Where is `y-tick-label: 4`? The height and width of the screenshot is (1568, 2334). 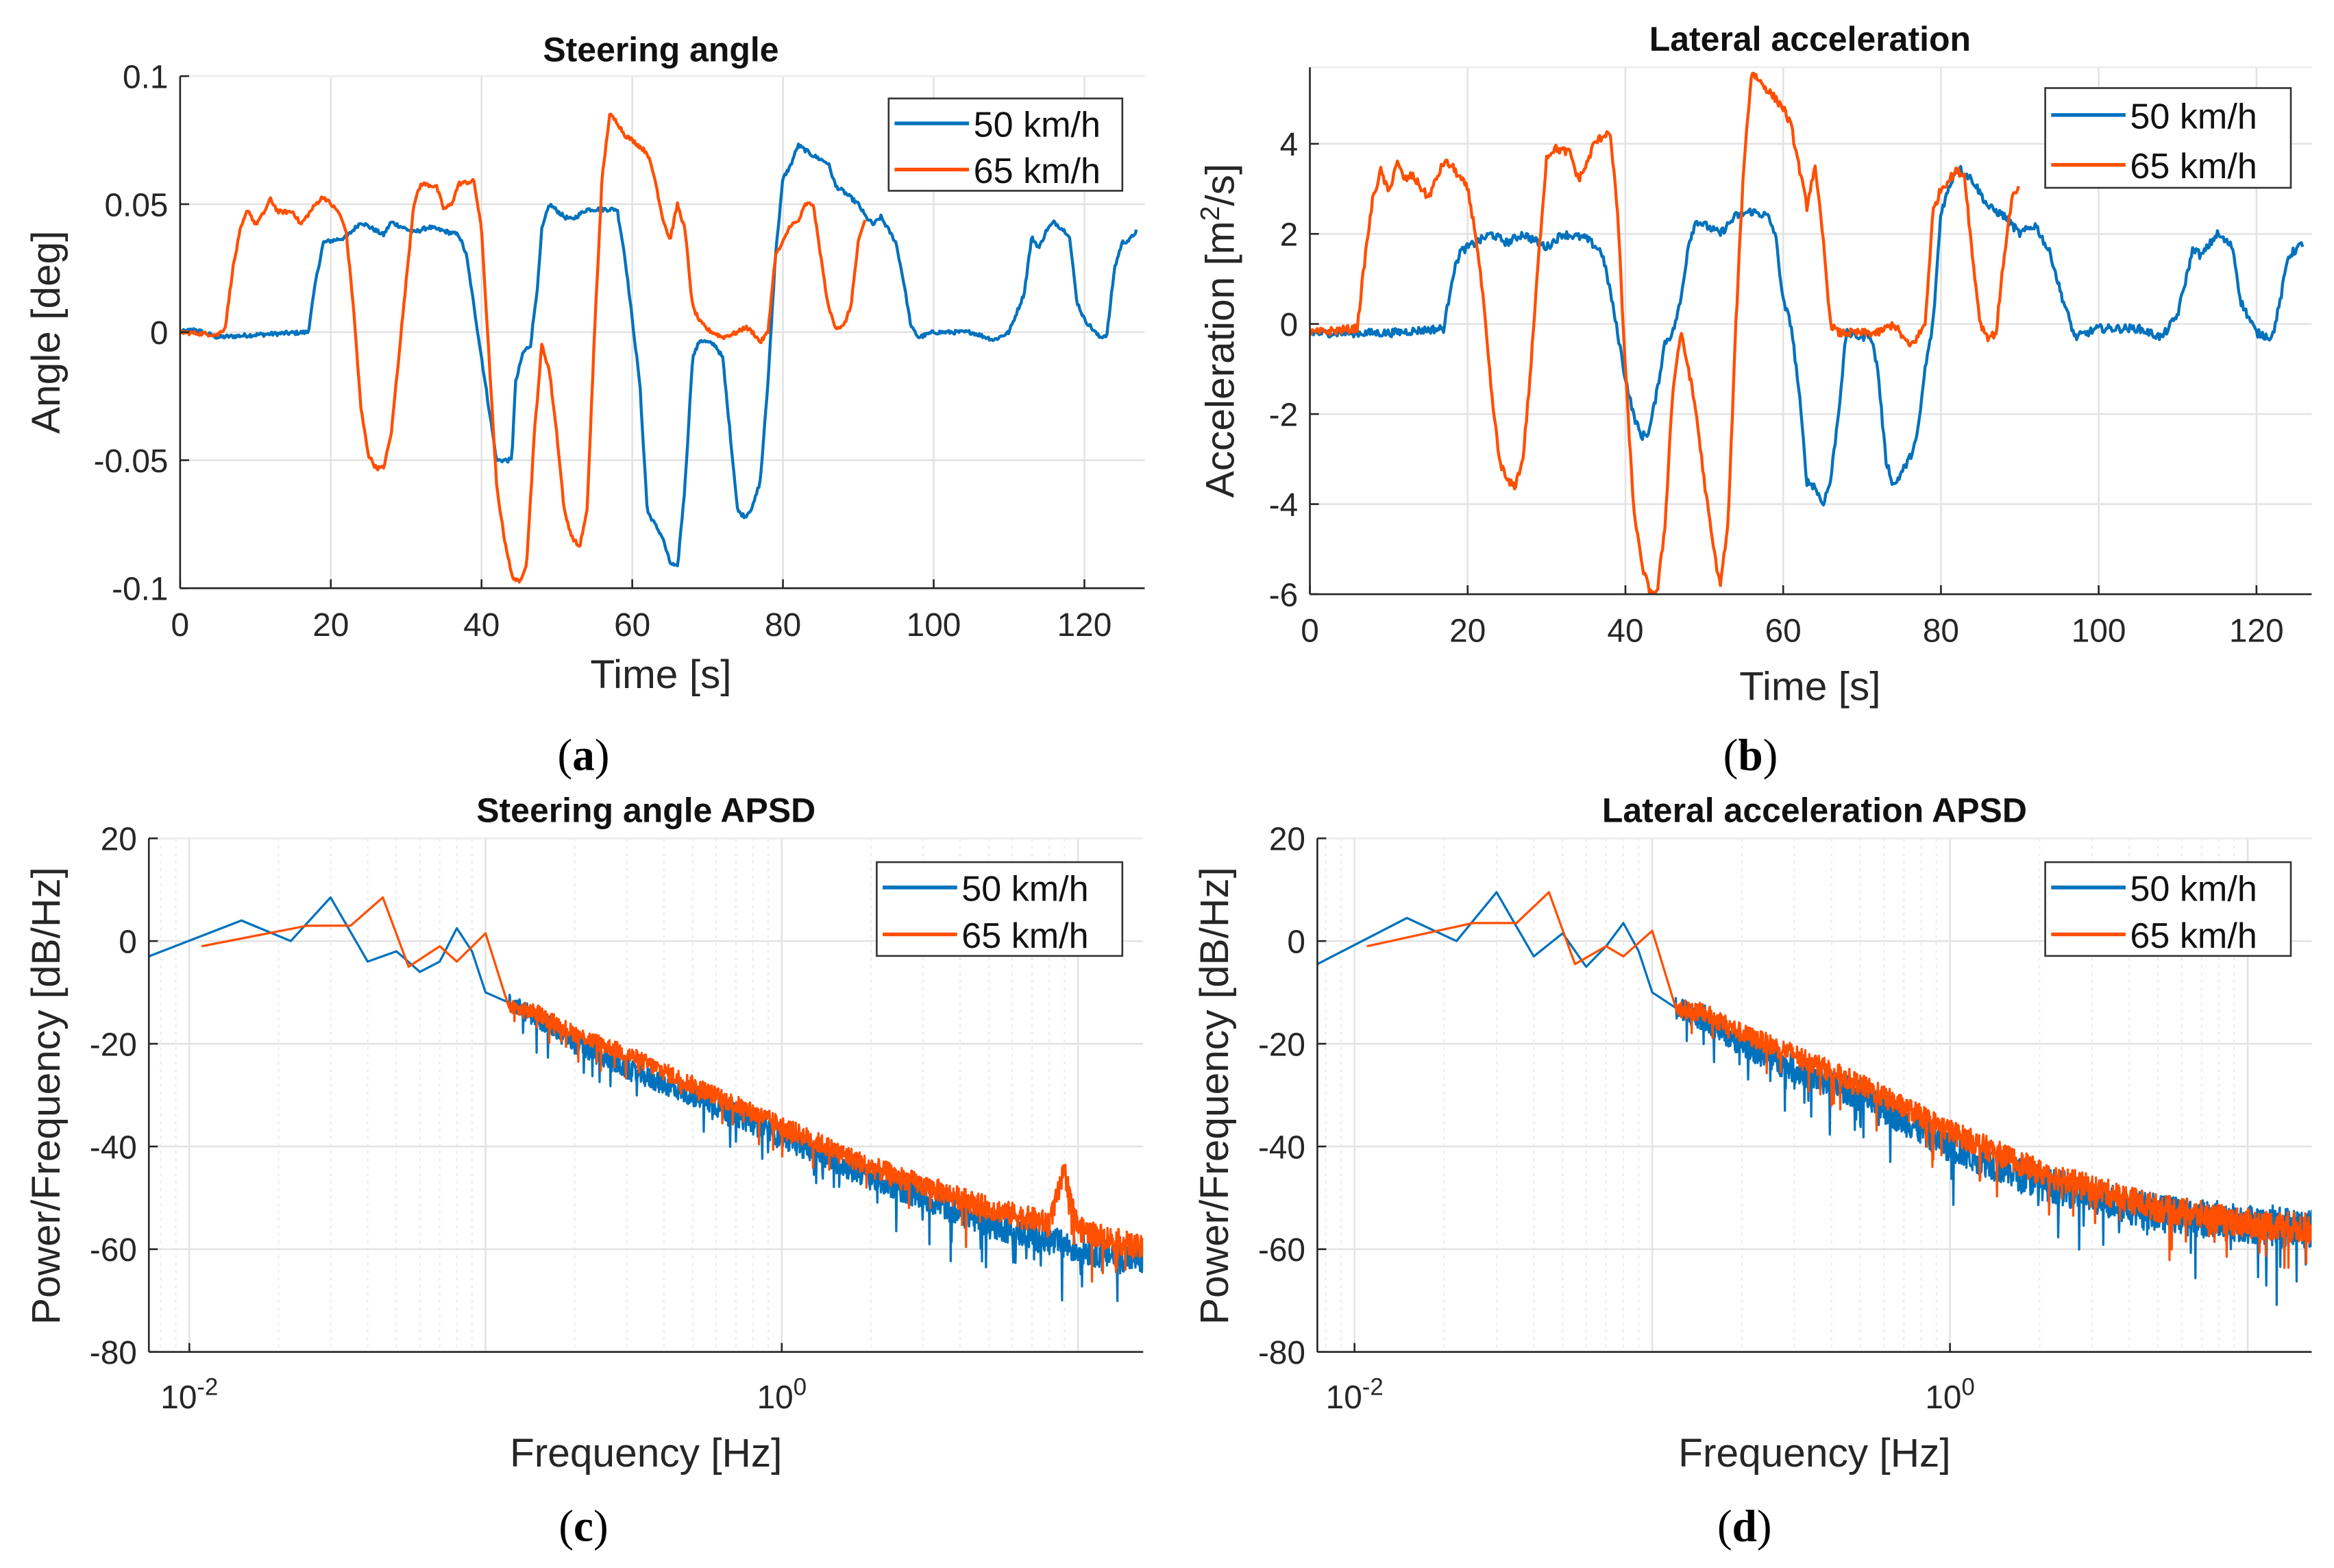
y-tick-label: 4 is located at coordinates (1289, 145).